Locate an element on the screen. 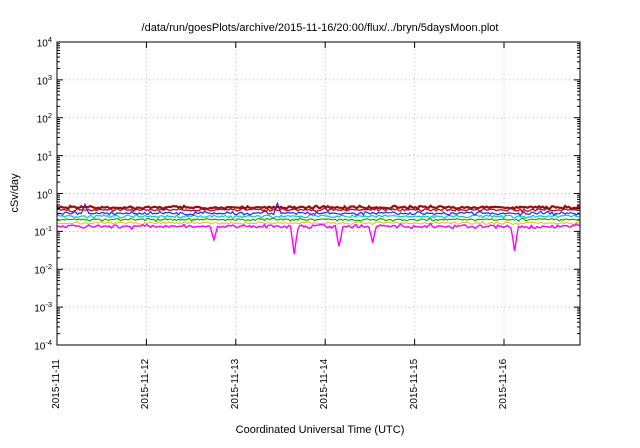 This screenshot has height=448, width=640. y-tick-label: 10¹ is located at coordinates (44, 155).